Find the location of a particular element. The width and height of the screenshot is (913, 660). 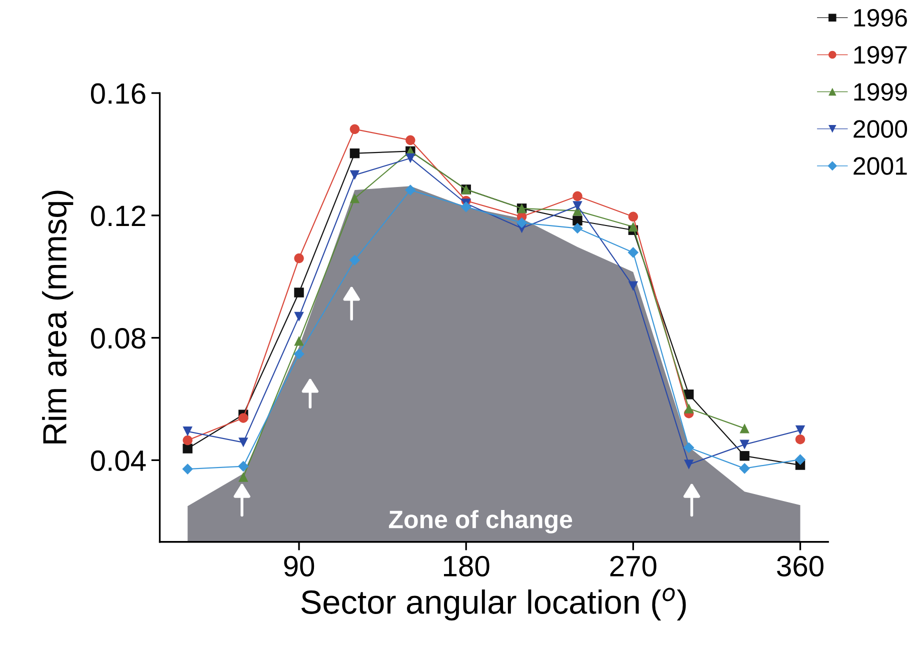

legend-label: 2000 is located at coordinates (881, 129).